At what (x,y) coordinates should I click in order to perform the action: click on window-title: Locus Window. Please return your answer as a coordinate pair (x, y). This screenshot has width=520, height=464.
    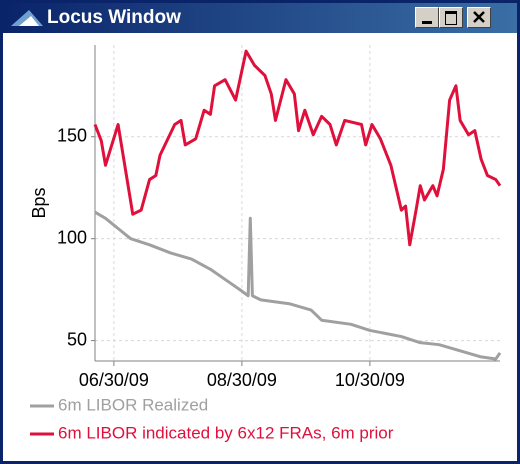
    Looking at the image, I should click on (114, 17).